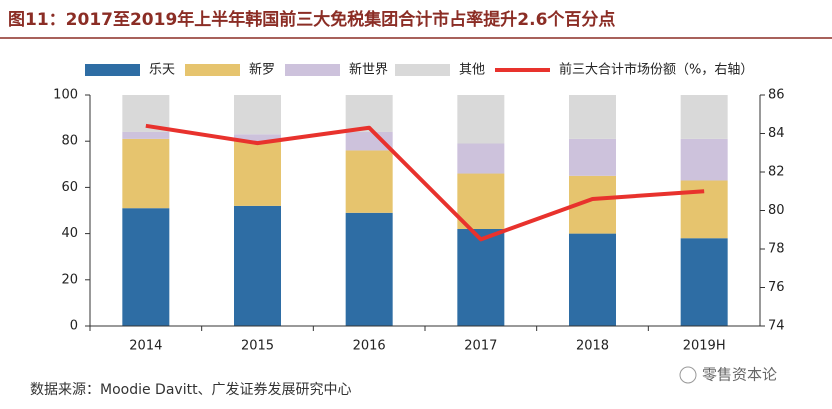  What do you see at coordinates (704, 346) in the screenshot?
I see `x-tick-label: 2019H` at bounding box center [704, 346].